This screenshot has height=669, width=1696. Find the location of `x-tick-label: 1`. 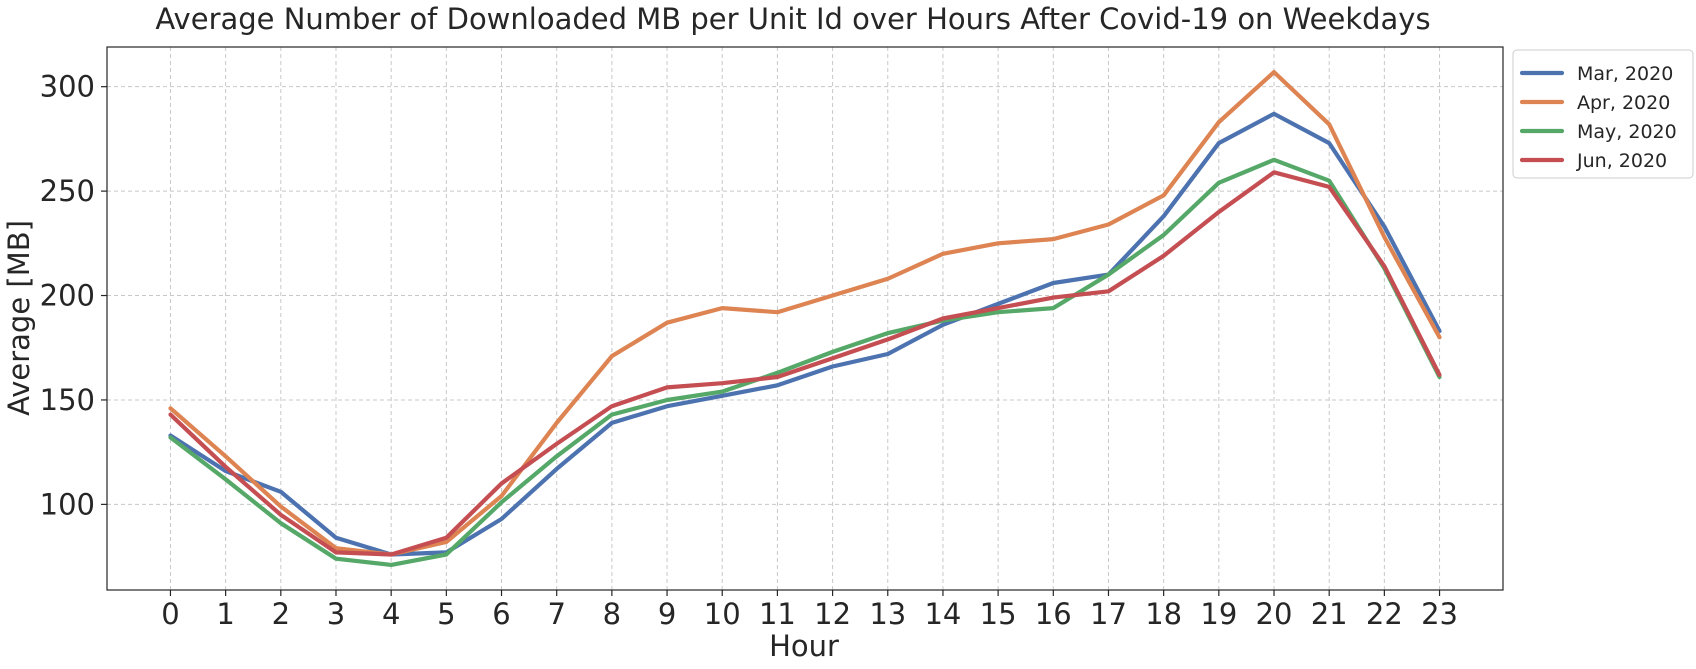

x-tick-label: 1 is located at coordinates (225, 614).